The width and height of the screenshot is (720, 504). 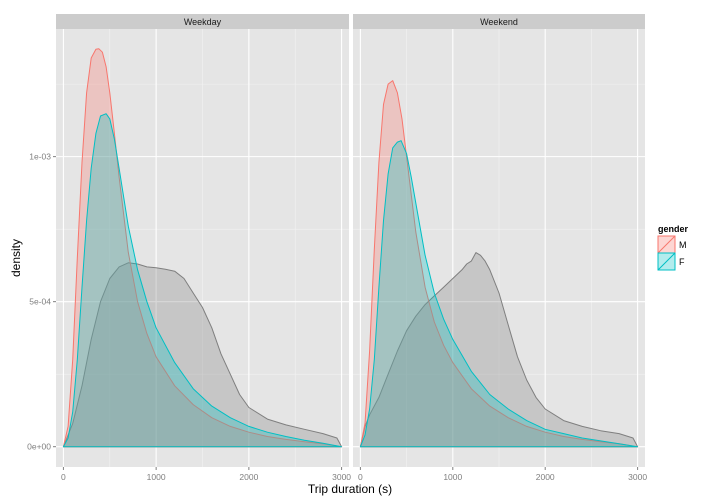 What do you see at coordinates (202, 355) in the screenshot?
I see `density-area-na` at bounding box center [202, 355].